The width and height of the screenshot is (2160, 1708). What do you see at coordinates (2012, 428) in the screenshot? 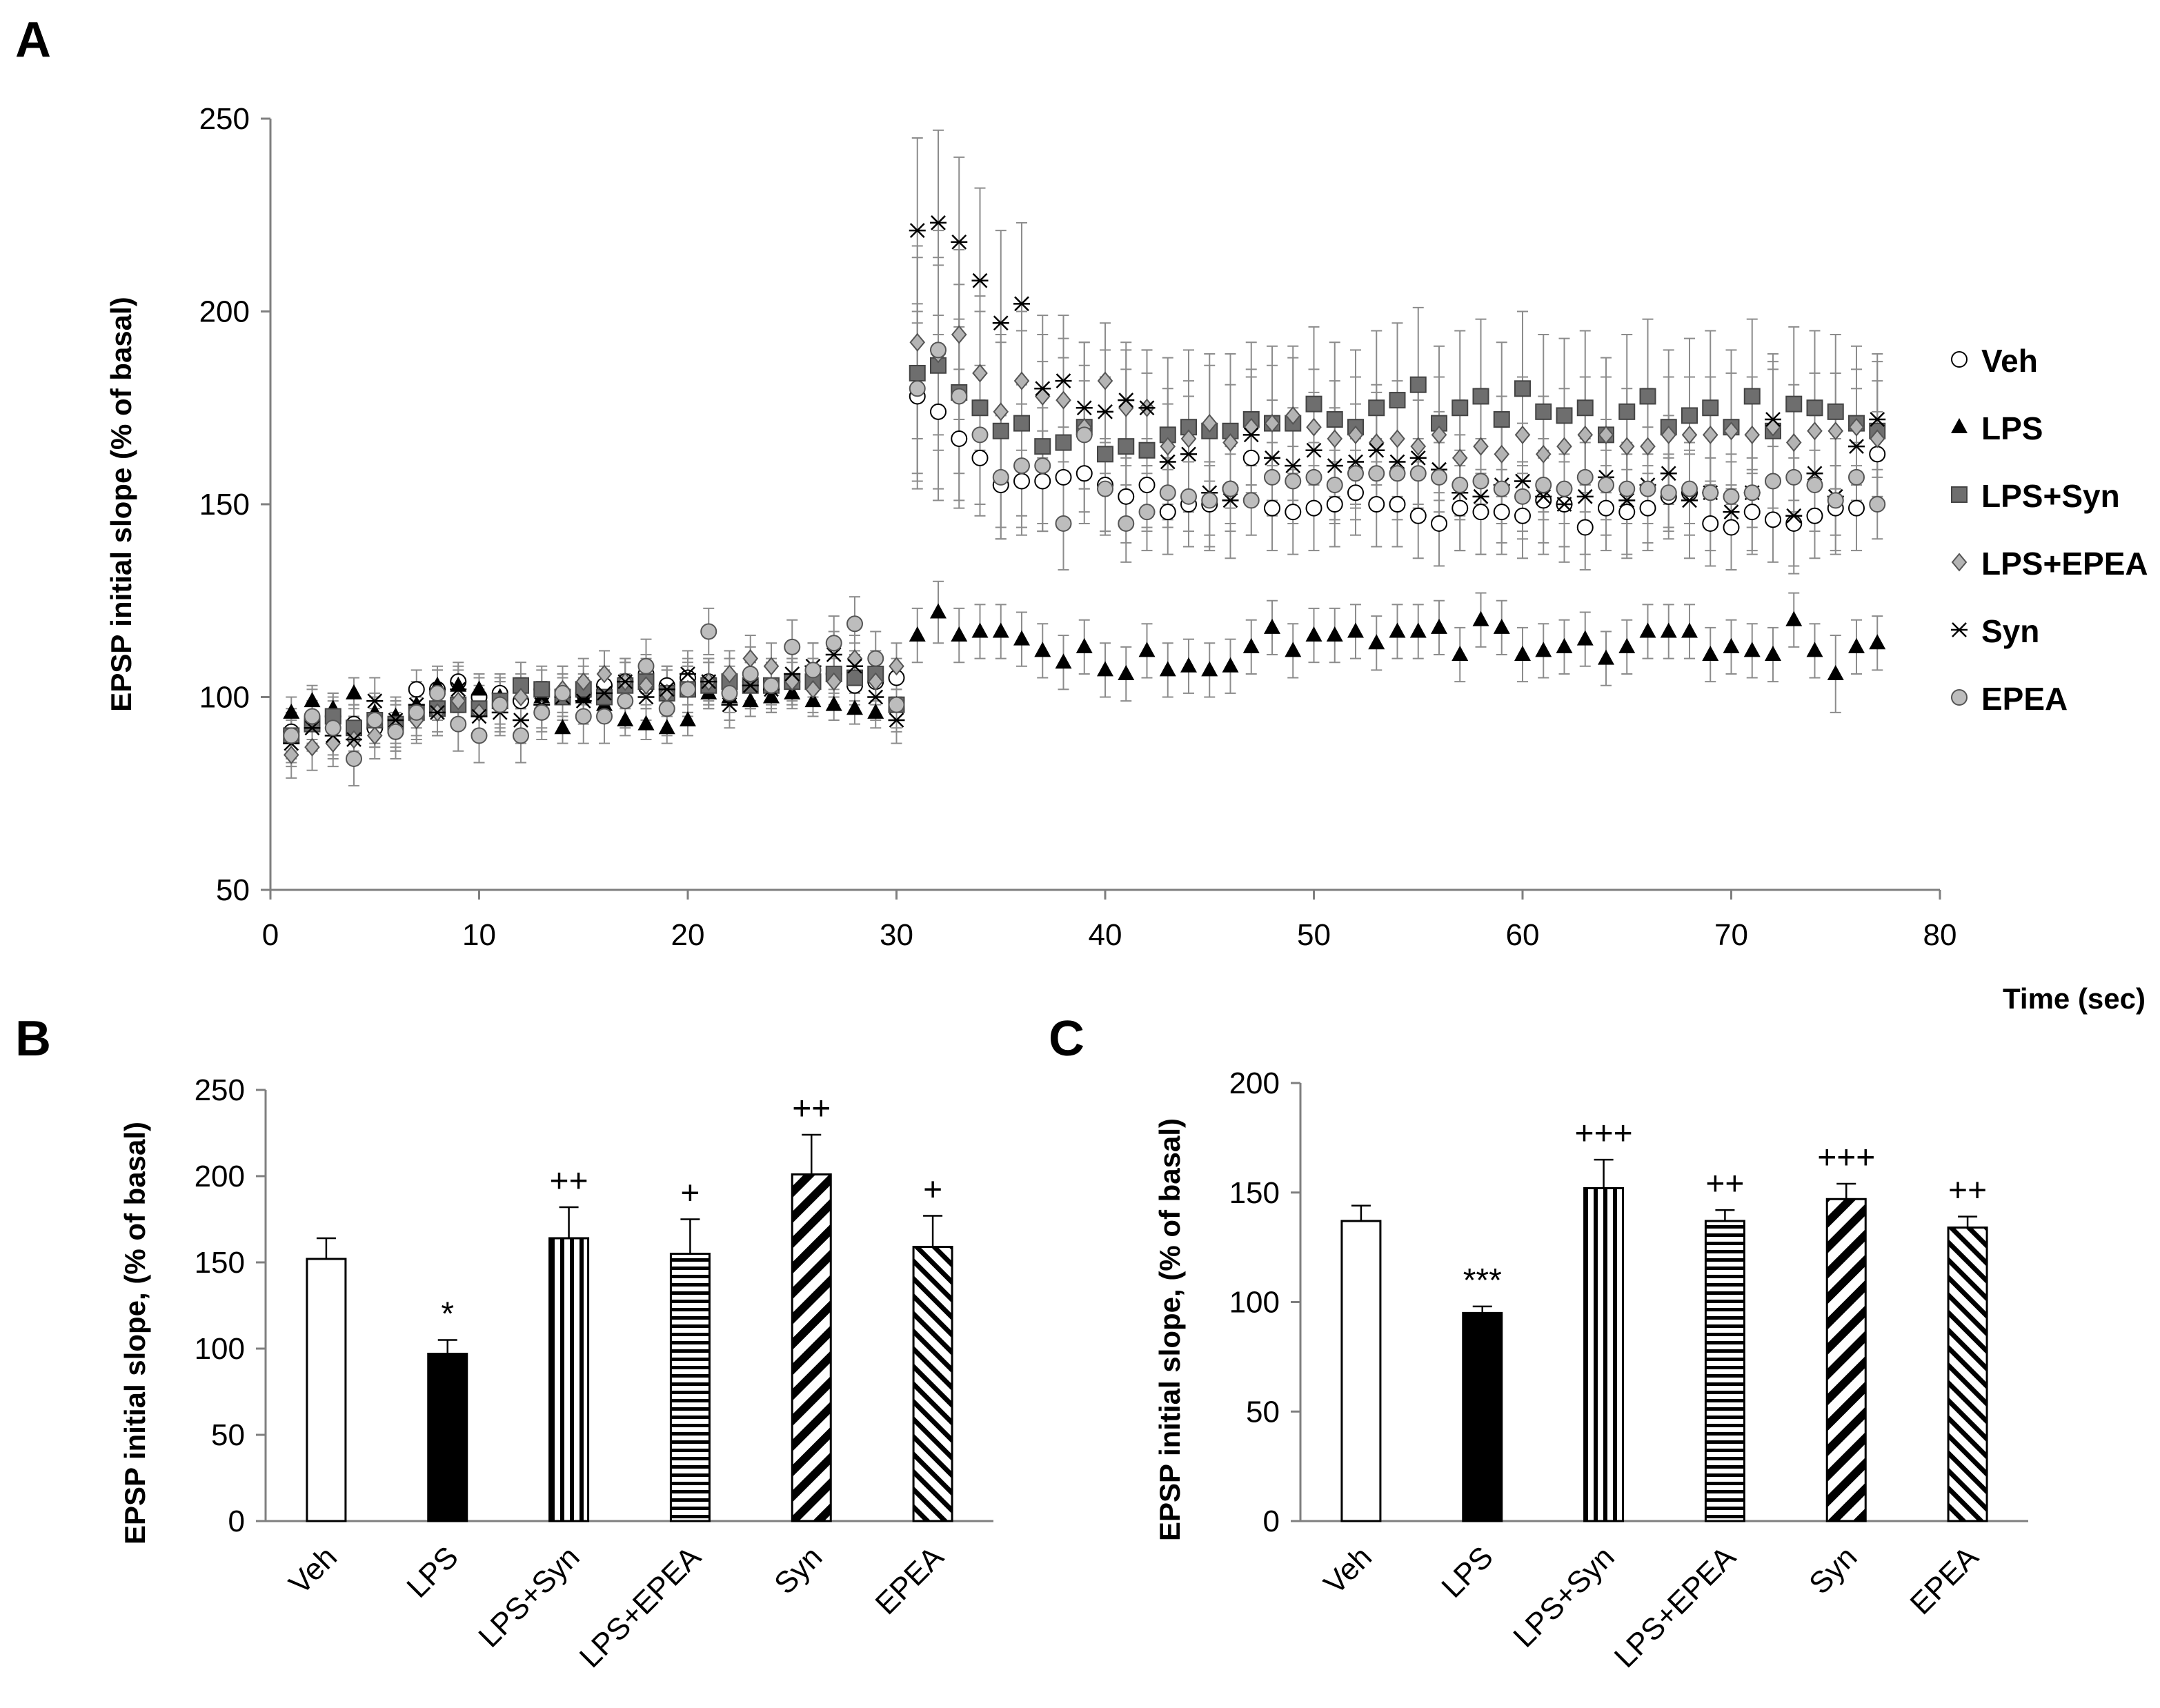
I see `legend-label: LPS` at bounding box center [2012, 428].